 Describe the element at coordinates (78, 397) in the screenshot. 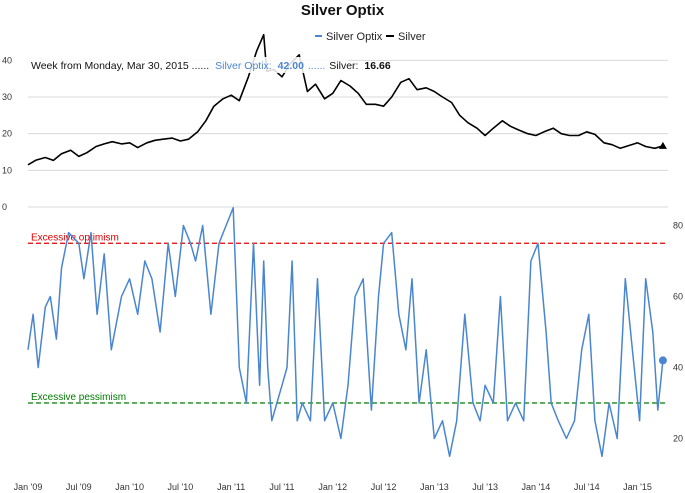

I see `excessive-pessimism-label: Excessive pessimism` at that location.